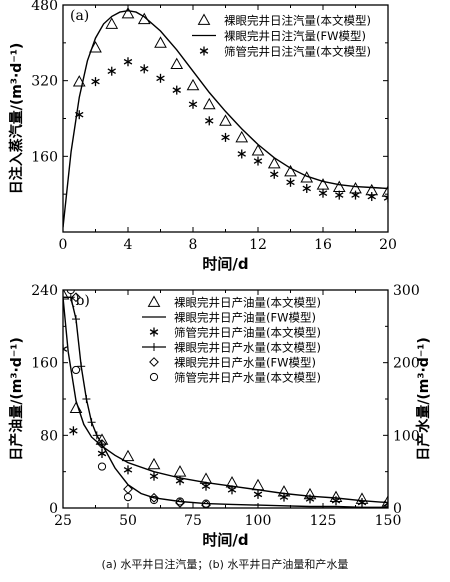 Image resolution: width=450 pixels, height=582 pixels. Describe the element at coordinates (406, 364) in the screenshot. I see `y-right-tick-label: 200` at that location.